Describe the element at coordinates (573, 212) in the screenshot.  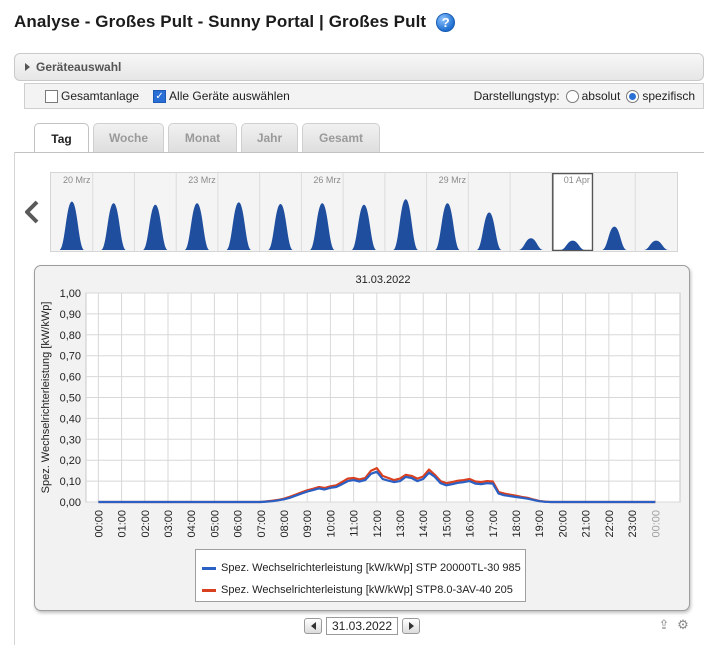
I see `timeline-selected-day` at that location.